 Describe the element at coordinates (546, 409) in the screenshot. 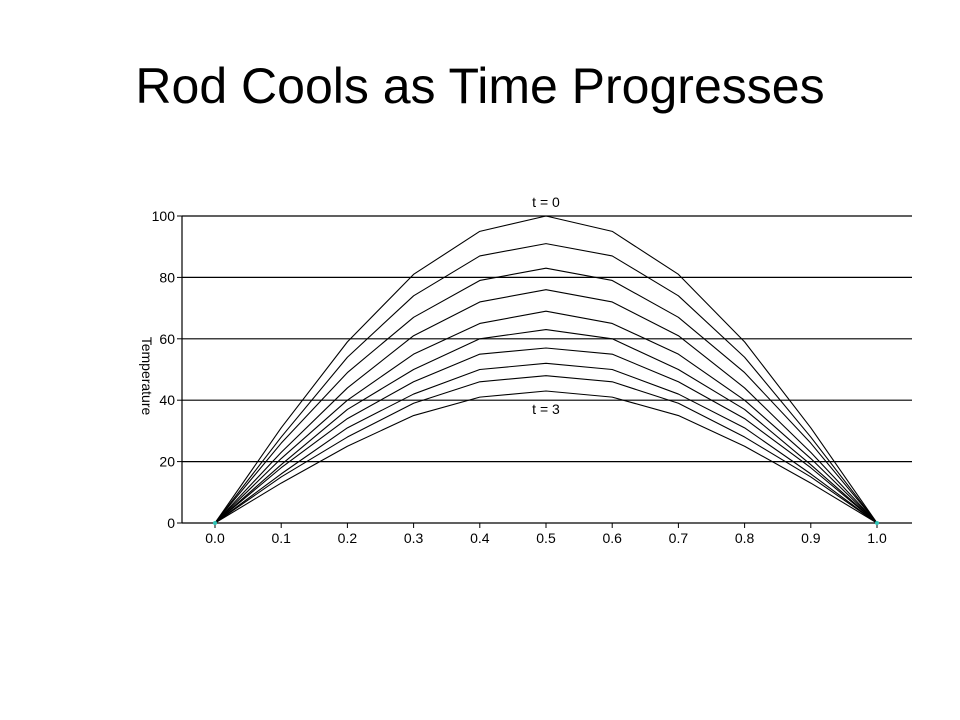

I see `annotation-label: t = 3` at that location.